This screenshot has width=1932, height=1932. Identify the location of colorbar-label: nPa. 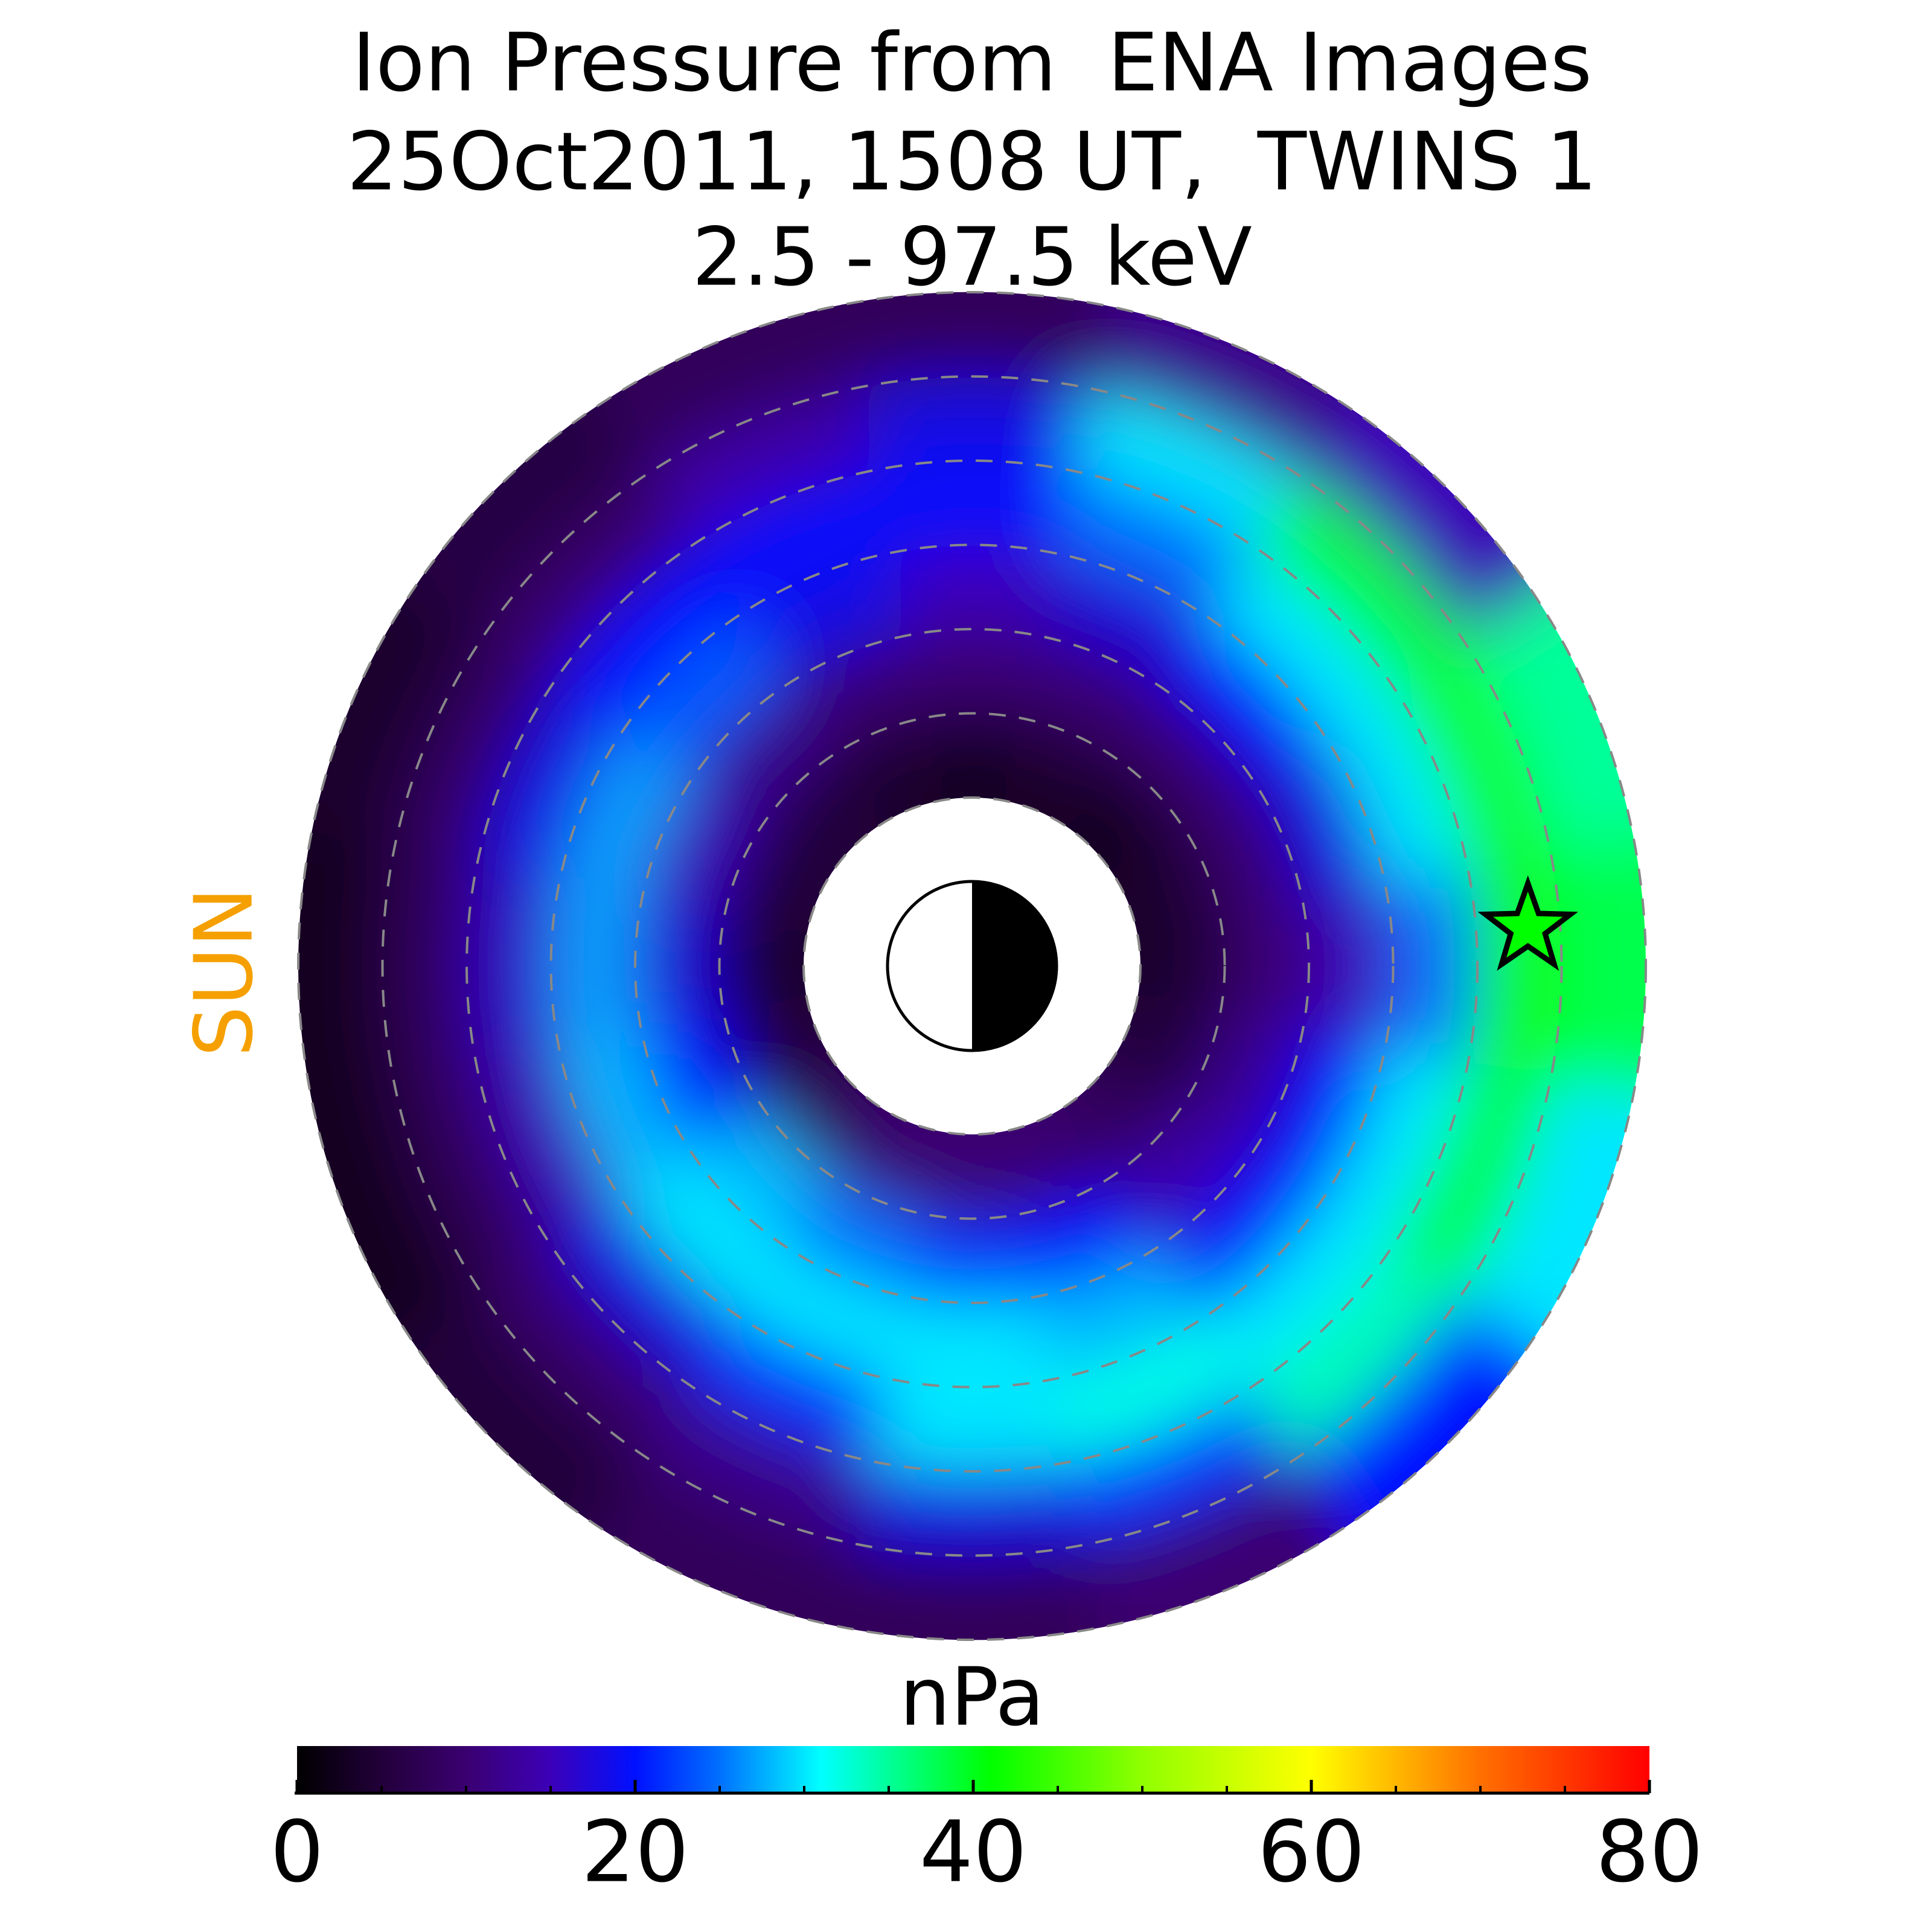
(972, 1698).